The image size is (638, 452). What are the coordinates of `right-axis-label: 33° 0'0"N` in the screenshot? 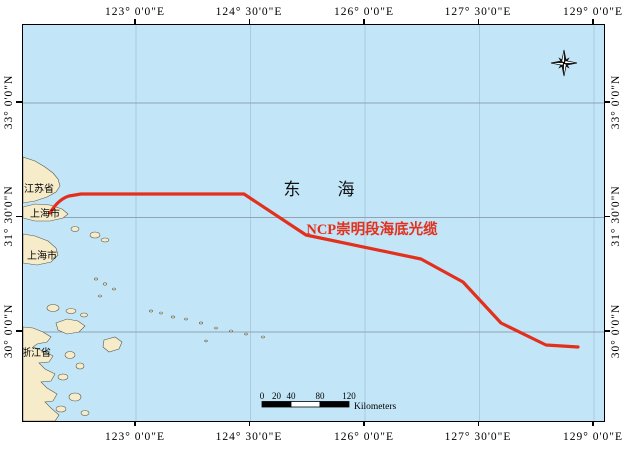 It's located at (616, 102).